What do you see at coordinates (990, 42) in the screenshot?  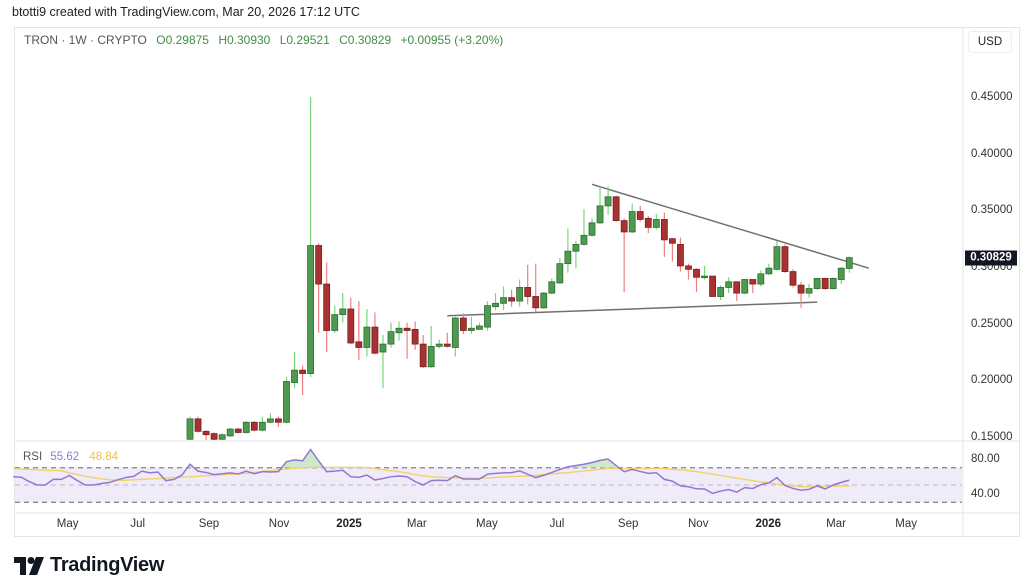 I see `currency-button: USD` at bounding box center [990, 42].